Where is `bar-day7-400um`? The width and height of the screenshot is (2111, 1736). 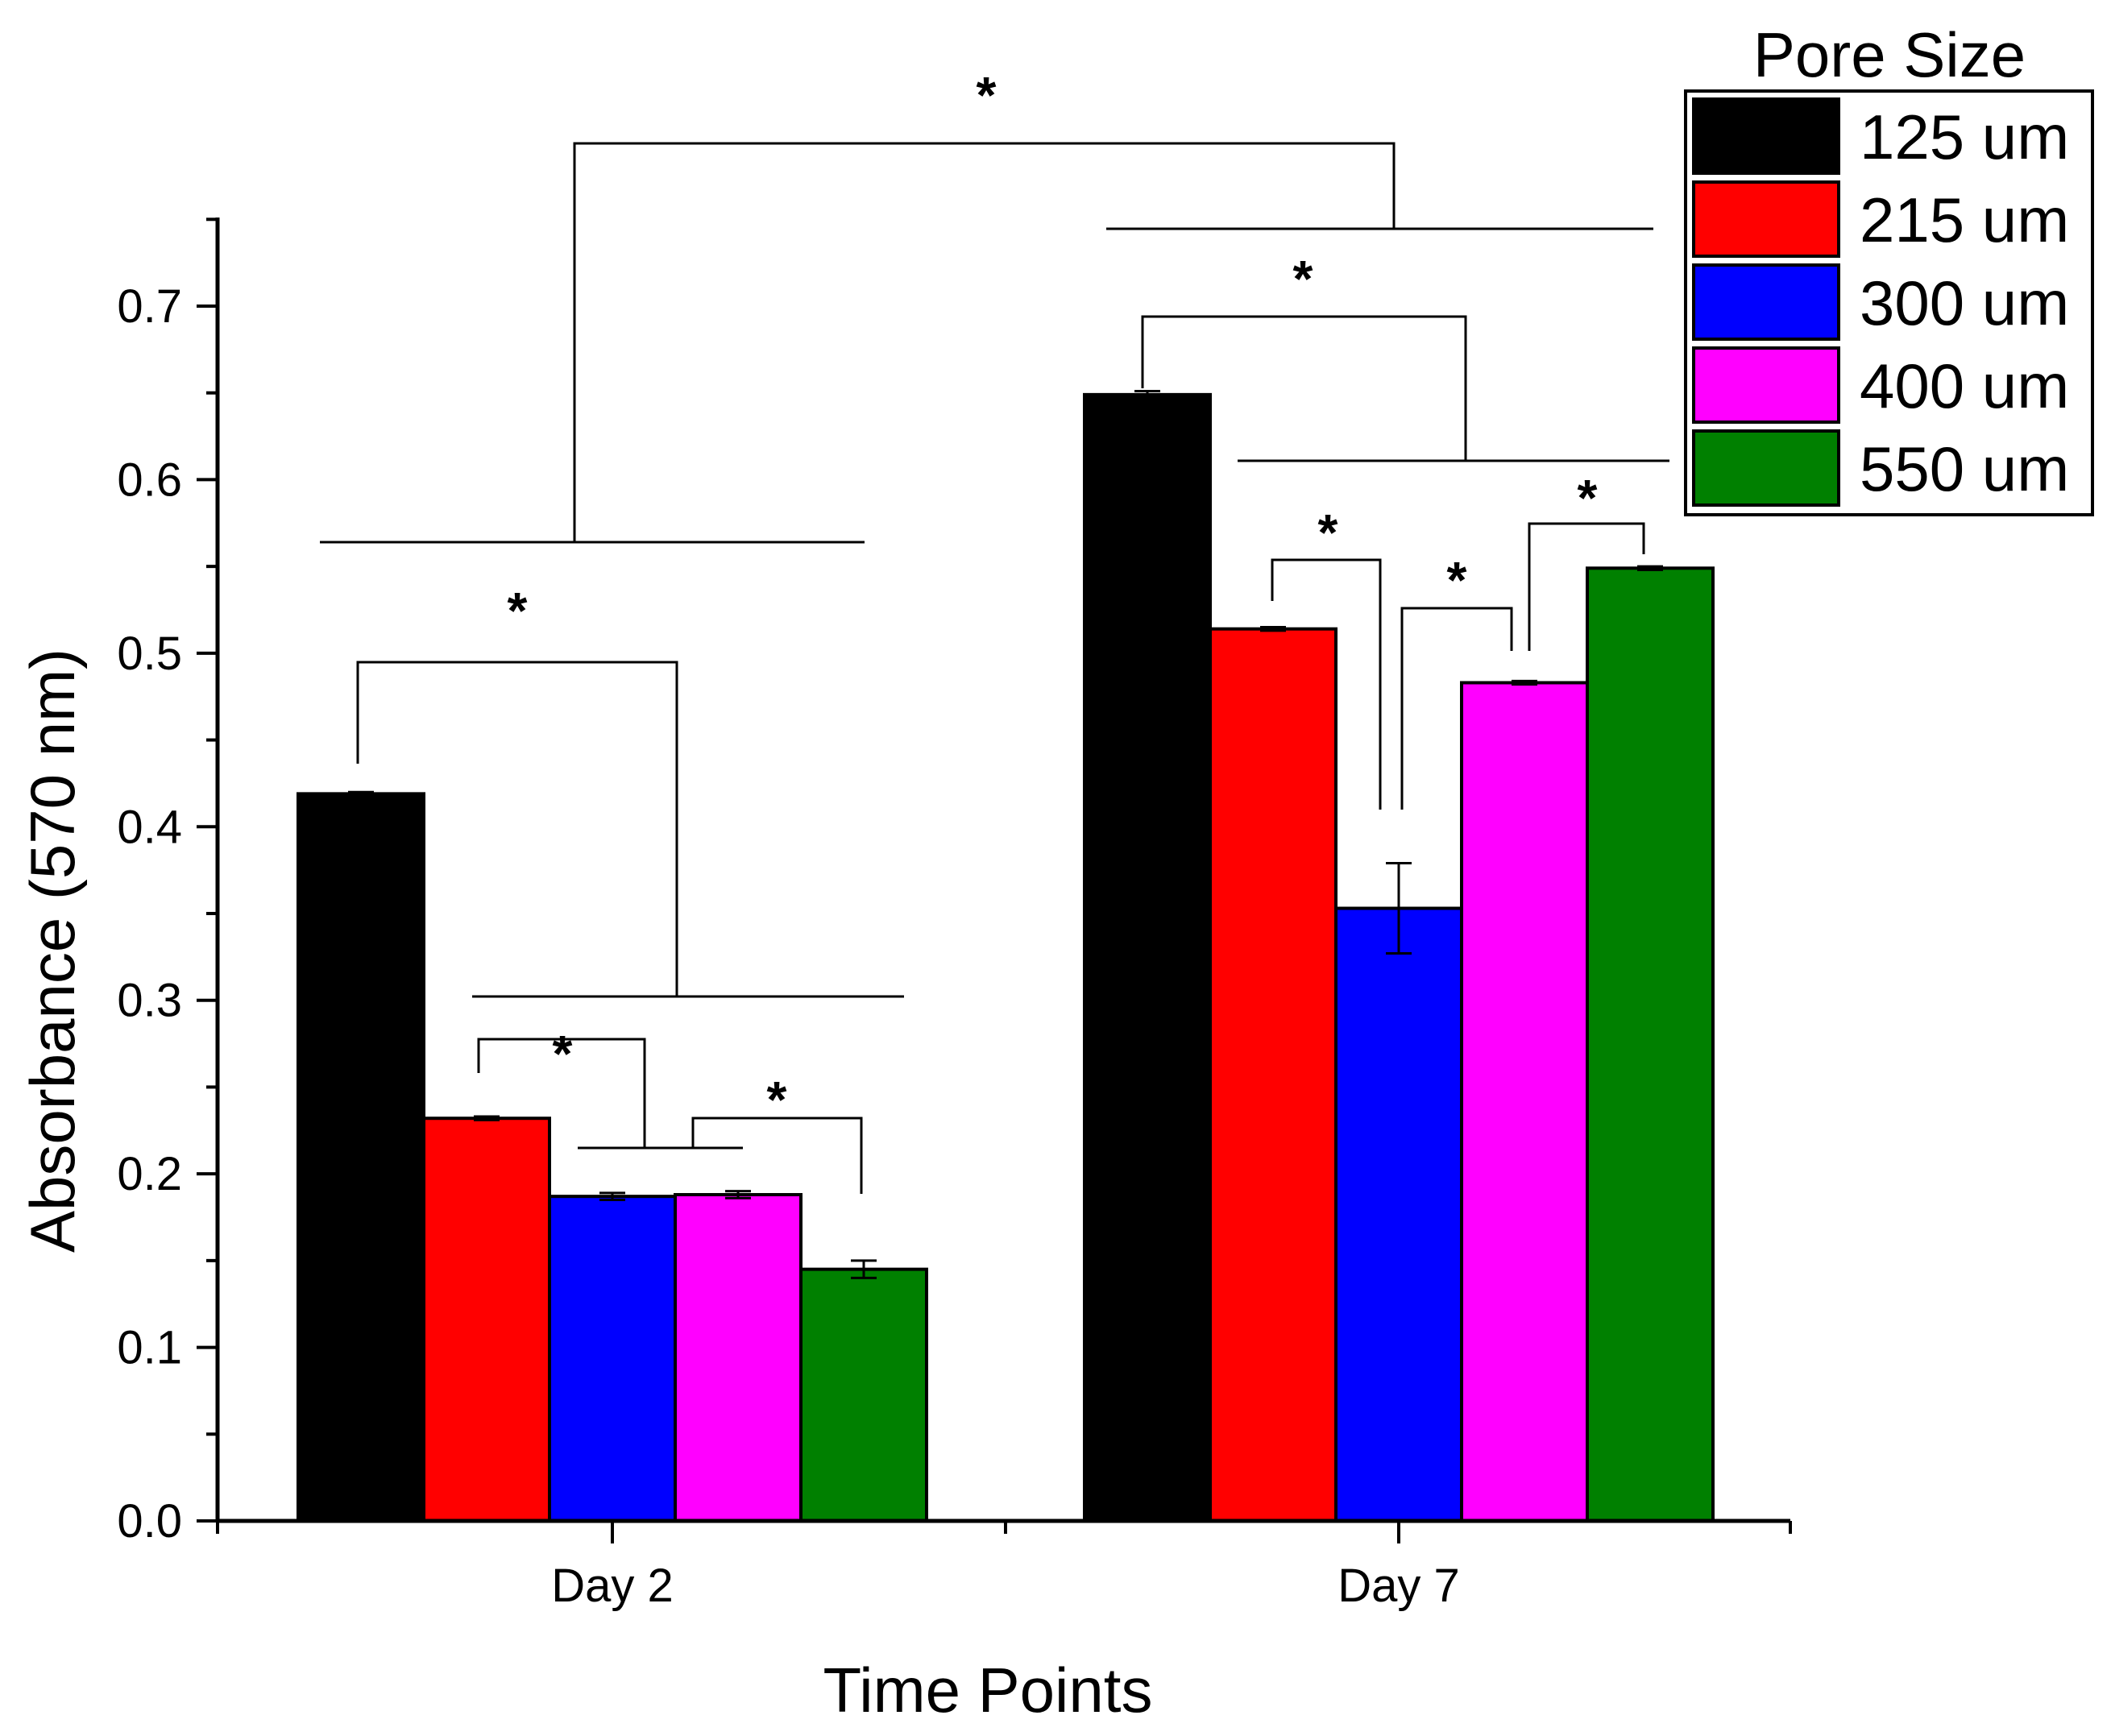
bar-day7-400um is located at coordinates (1524, 1102).